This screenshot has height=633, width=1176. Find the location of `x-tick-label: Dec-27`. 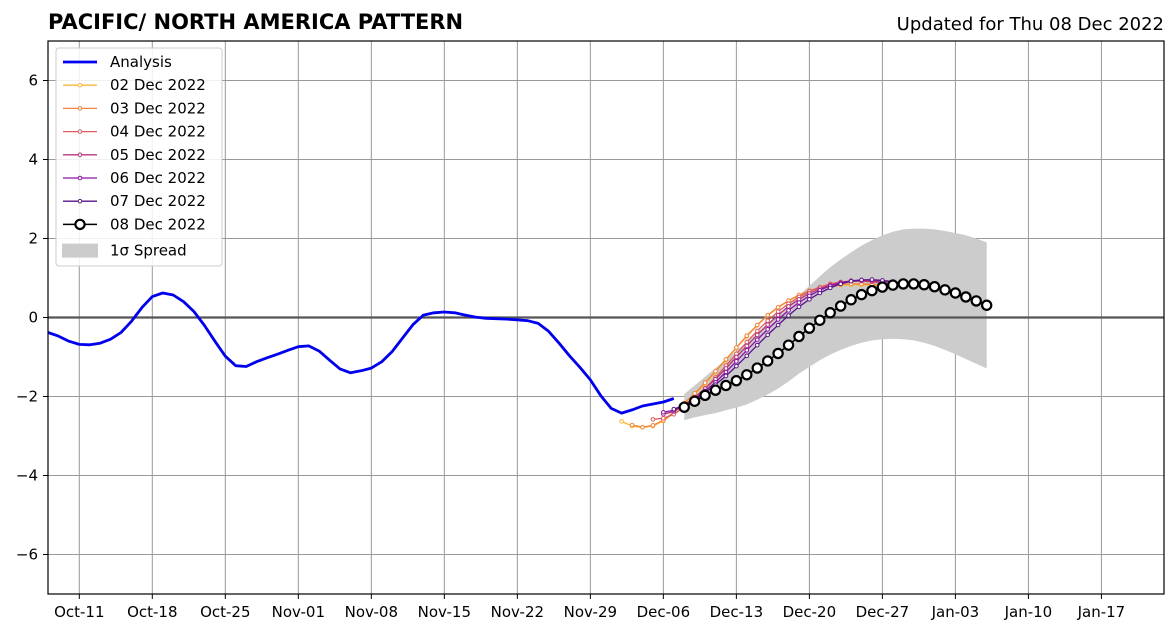

x-tick-label: Dec-27 is located at coordinates (883, 612).